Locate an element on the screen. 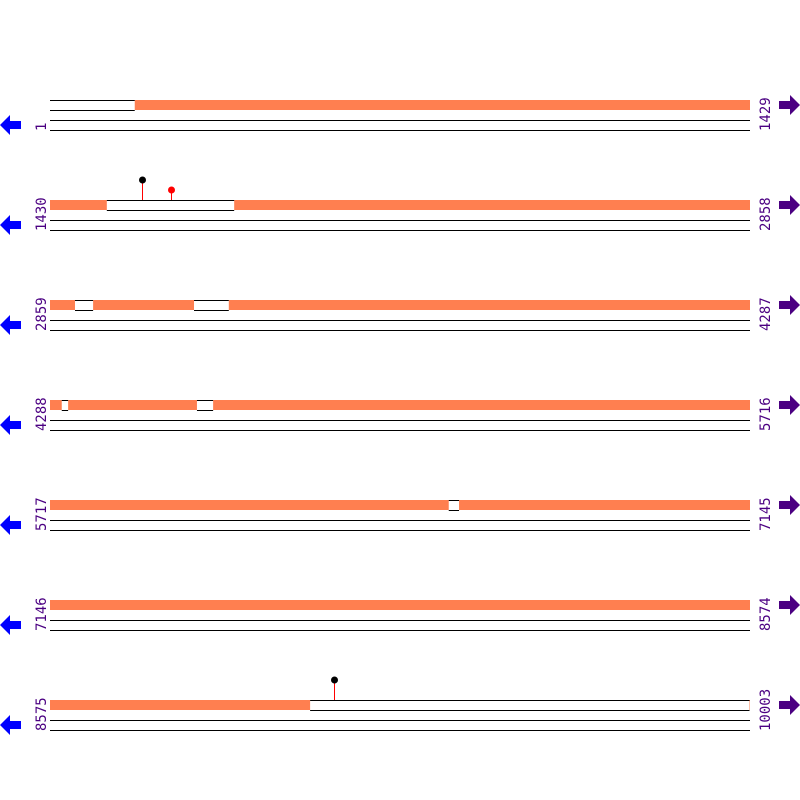 Image resolution: width=800 pixels, height=800 pixels. row-end-label: 5716 is located at coordinates (766, 414).